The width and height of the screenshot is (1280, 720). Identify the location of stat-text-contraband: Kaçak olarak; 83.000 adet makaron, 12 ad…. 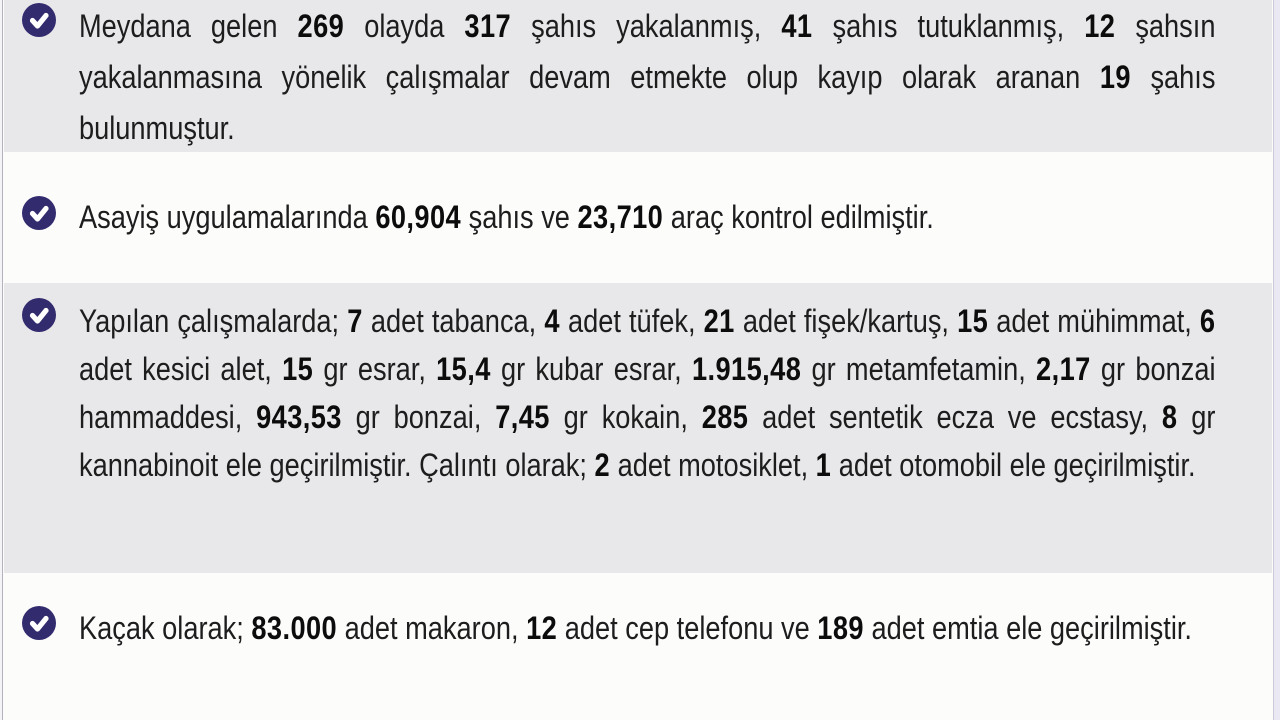
(635, 628).